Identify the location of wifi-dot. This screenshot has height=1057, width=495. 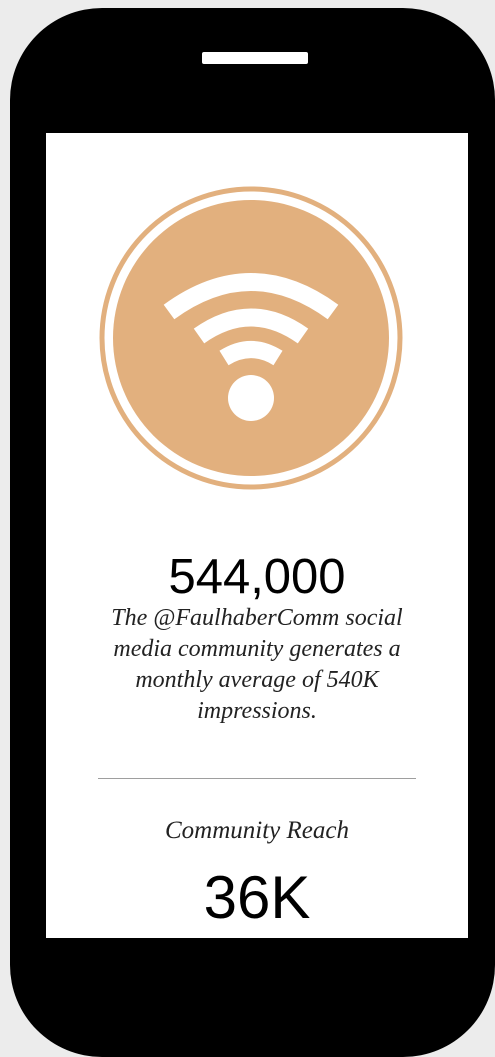
(251, 398).